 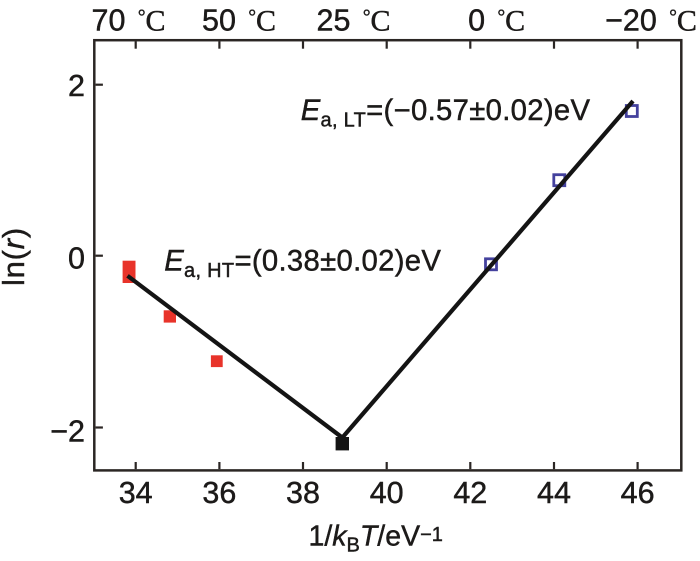 I want to click on svg-text: 0 °C, so click(x=496, y=20).